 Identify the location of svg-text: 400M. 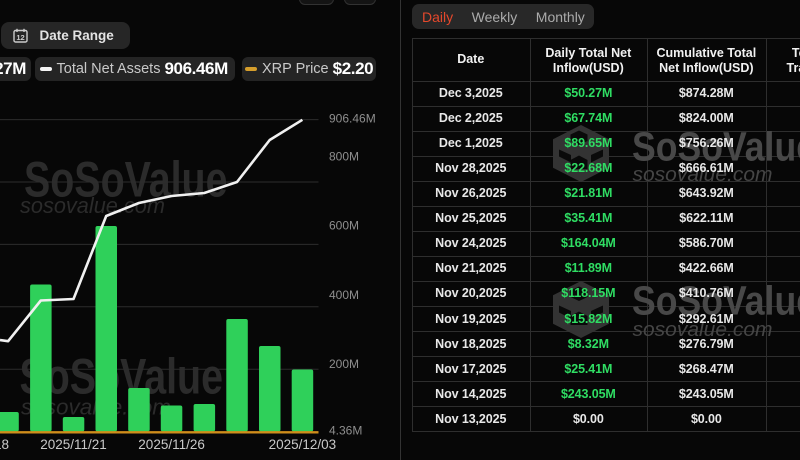
(344, 295).